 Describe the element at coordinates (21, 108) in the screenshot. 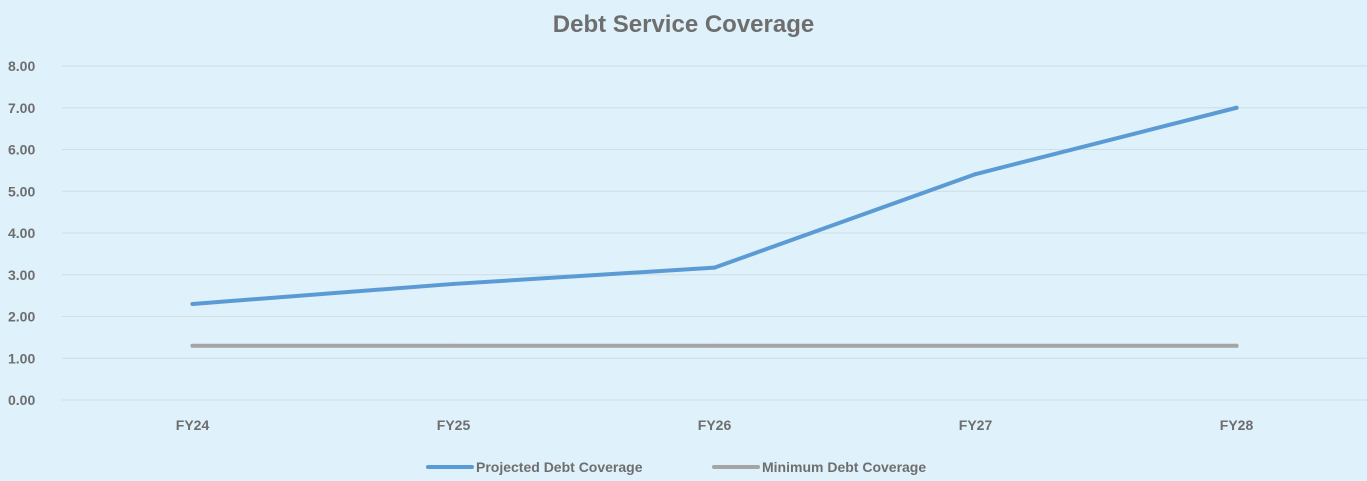

I see `y-tick-label: 7.00` at that location.